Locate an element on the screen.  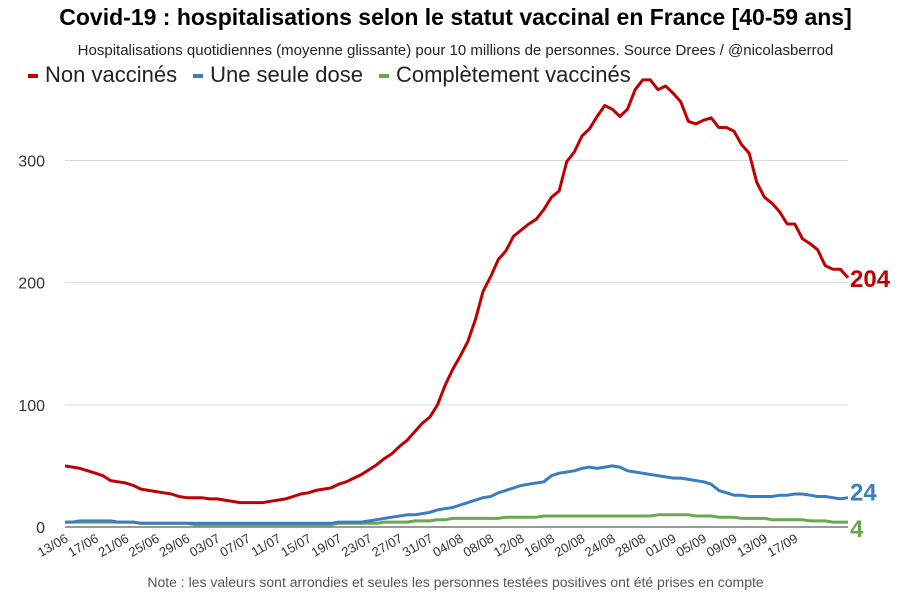
x-tick-label: 21/06 is located at coordinates (114, 545).